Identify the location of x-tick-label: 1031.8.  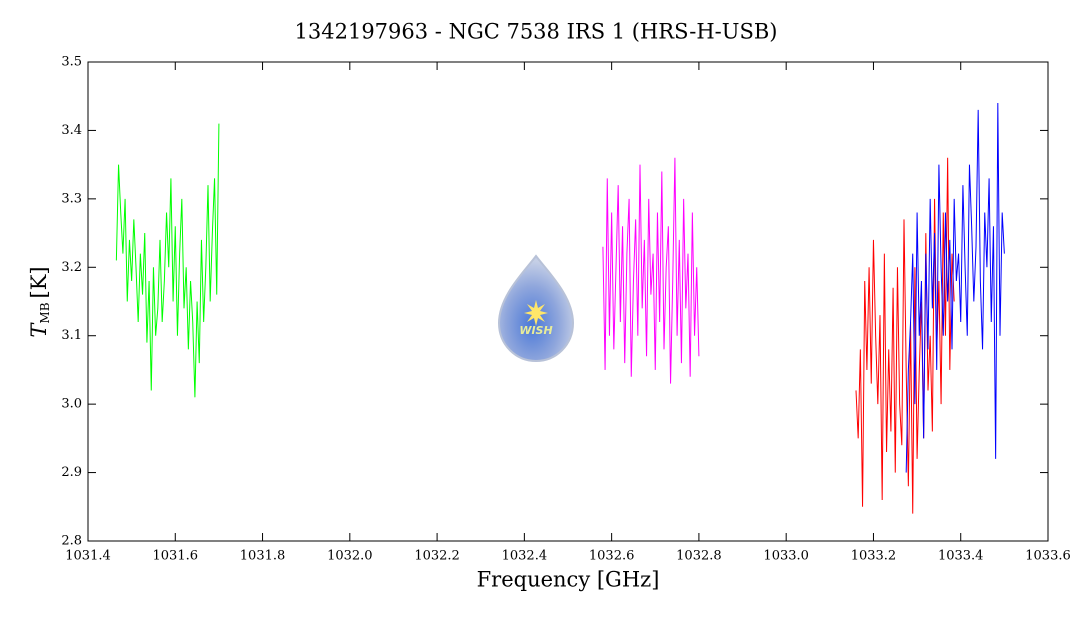
(263, 556).